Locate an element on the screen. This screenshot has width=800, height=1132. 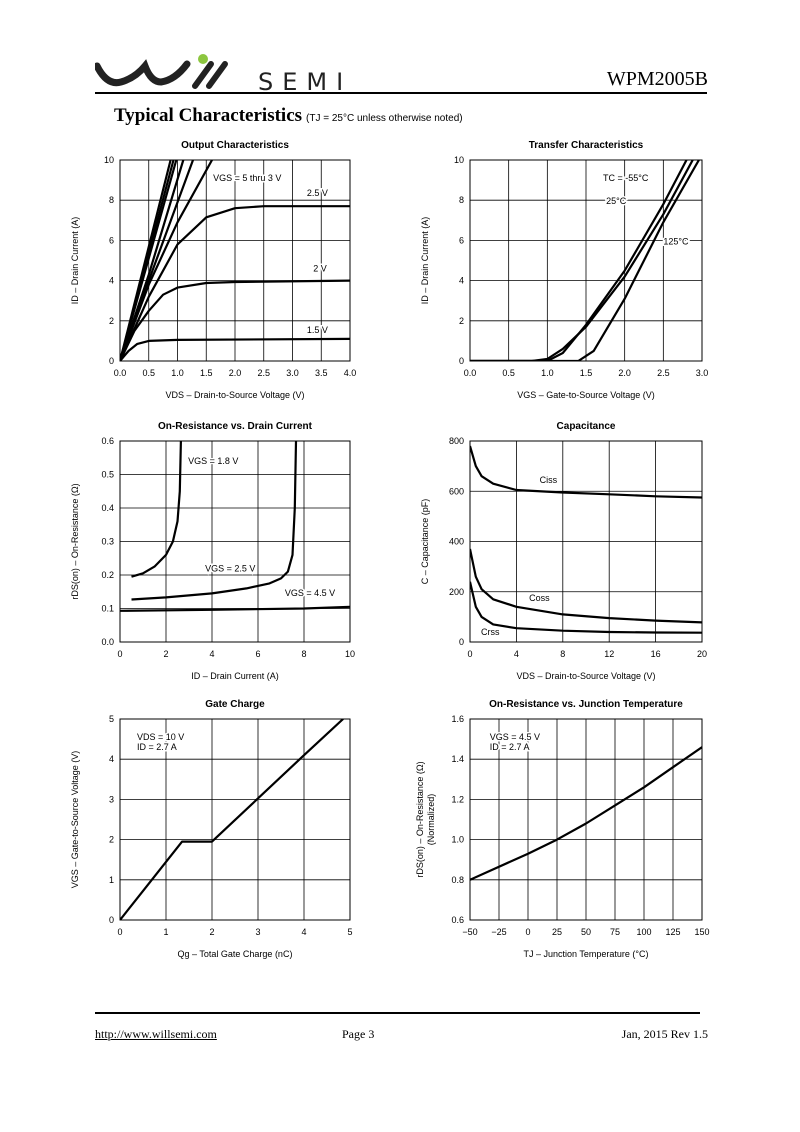
annotation-label: 2 V is located at coordinates (320, 269).